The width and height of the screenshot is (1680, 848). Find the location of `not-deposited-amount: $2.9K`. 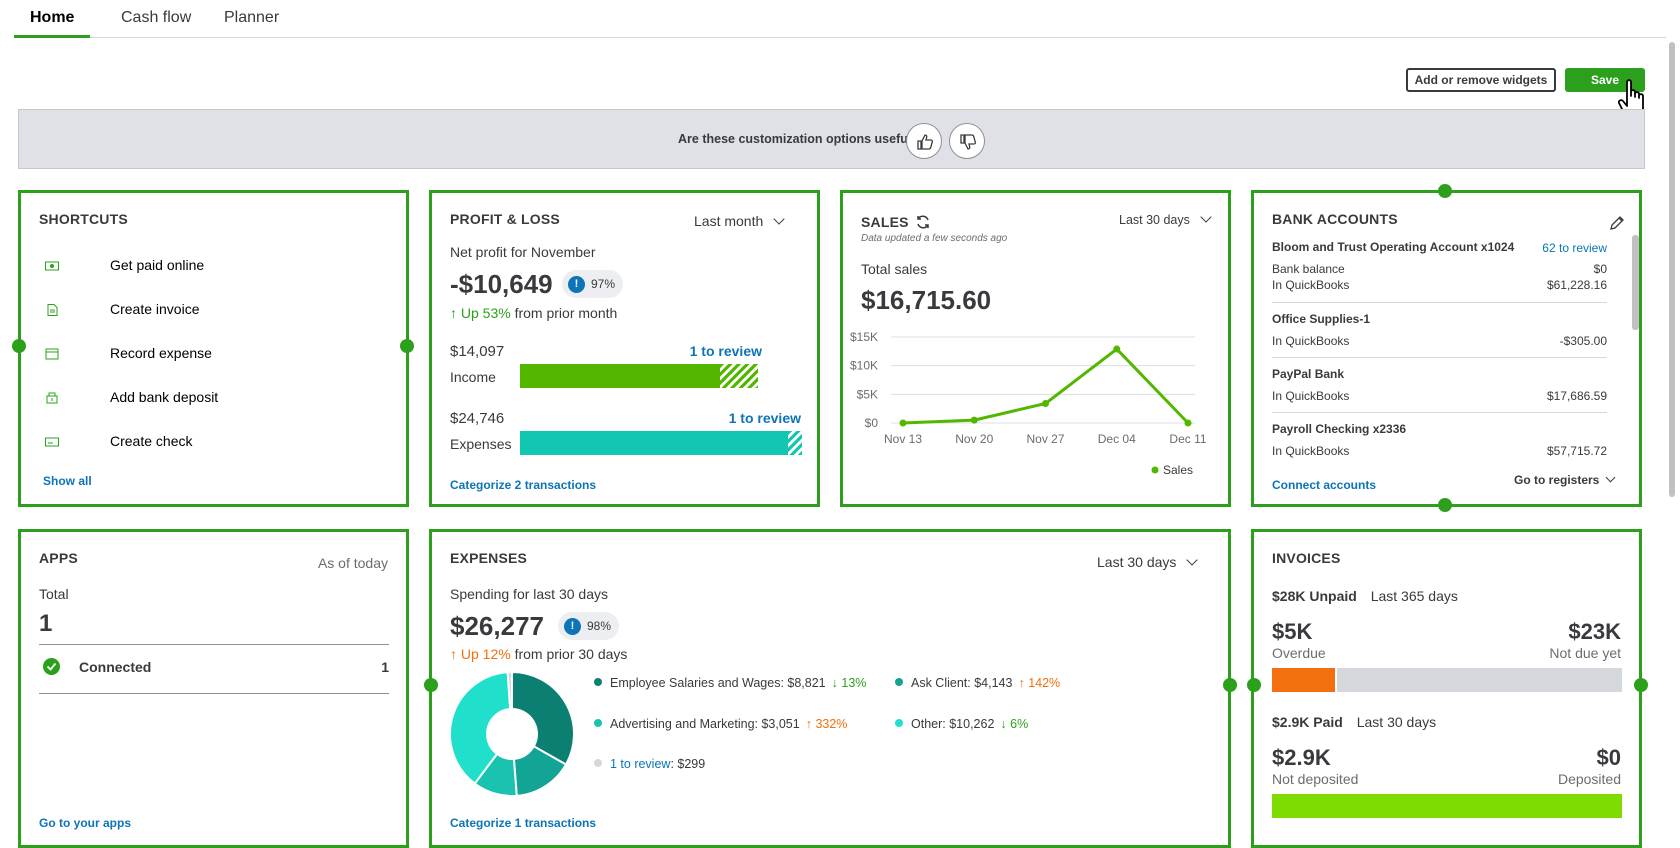

not-deposited-amount: $2.9K is located at coordinates (1301, 757).